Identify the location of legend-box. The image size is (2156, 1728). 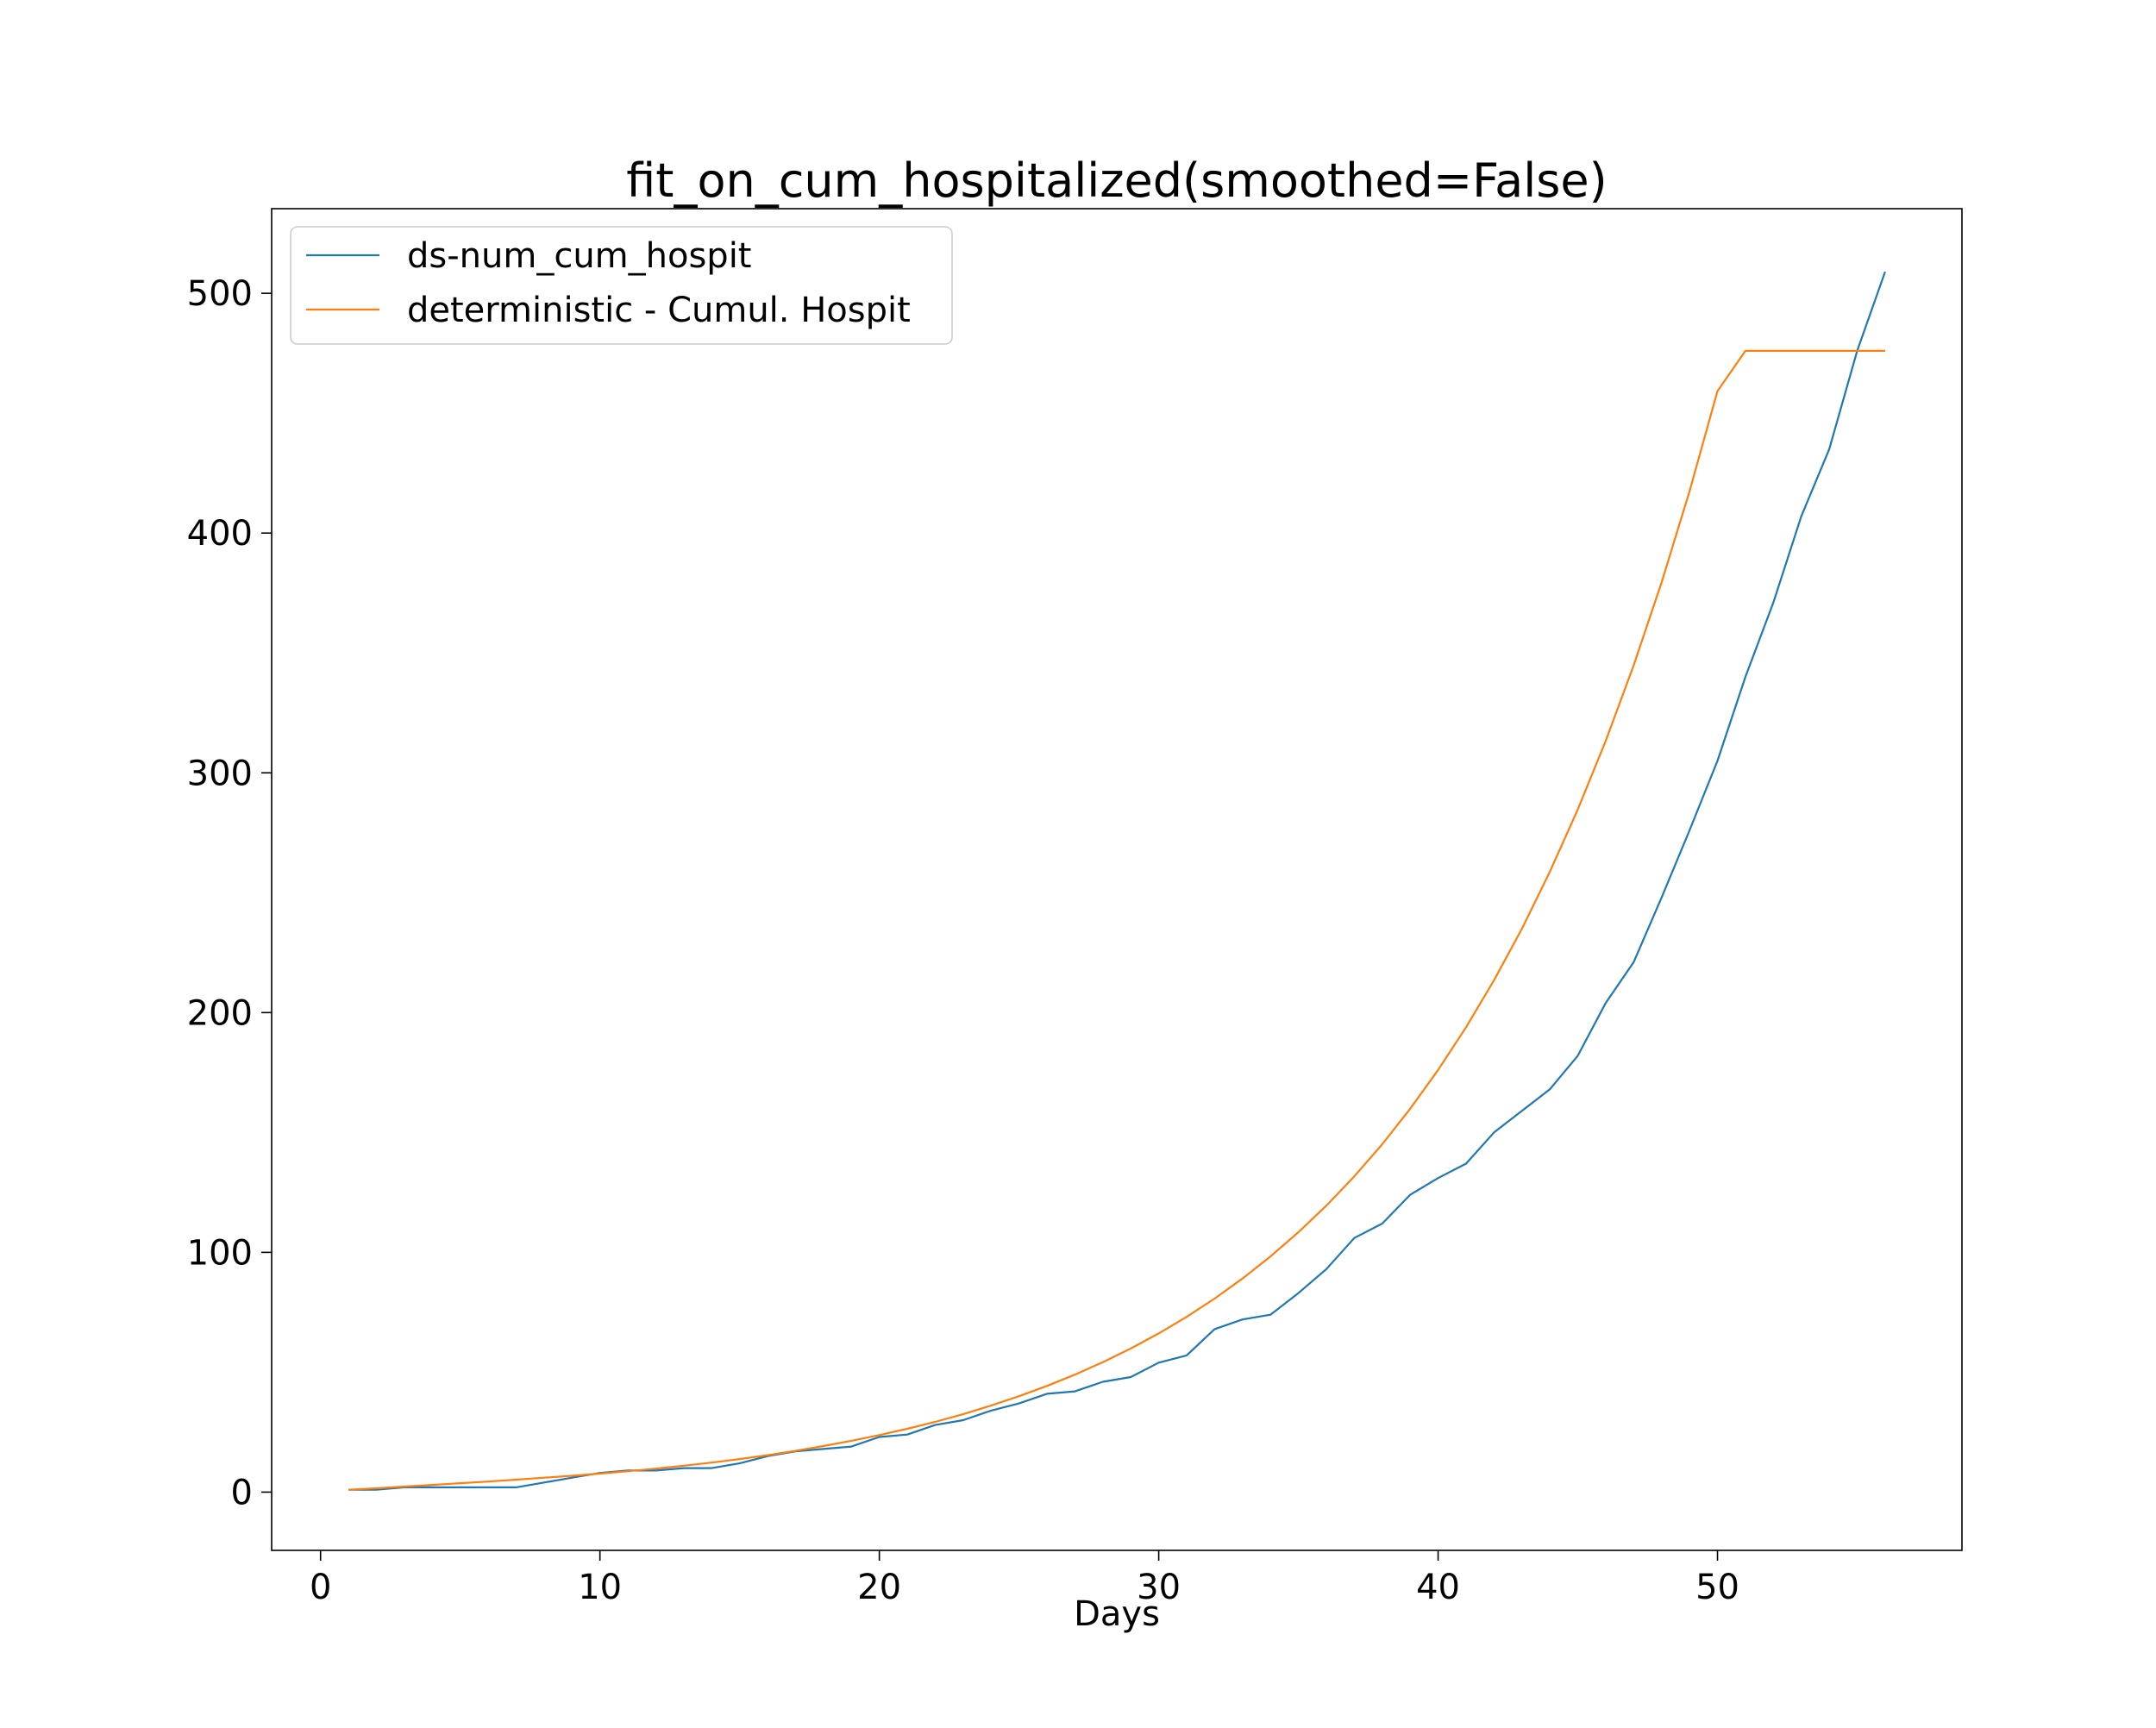
(621, 285).